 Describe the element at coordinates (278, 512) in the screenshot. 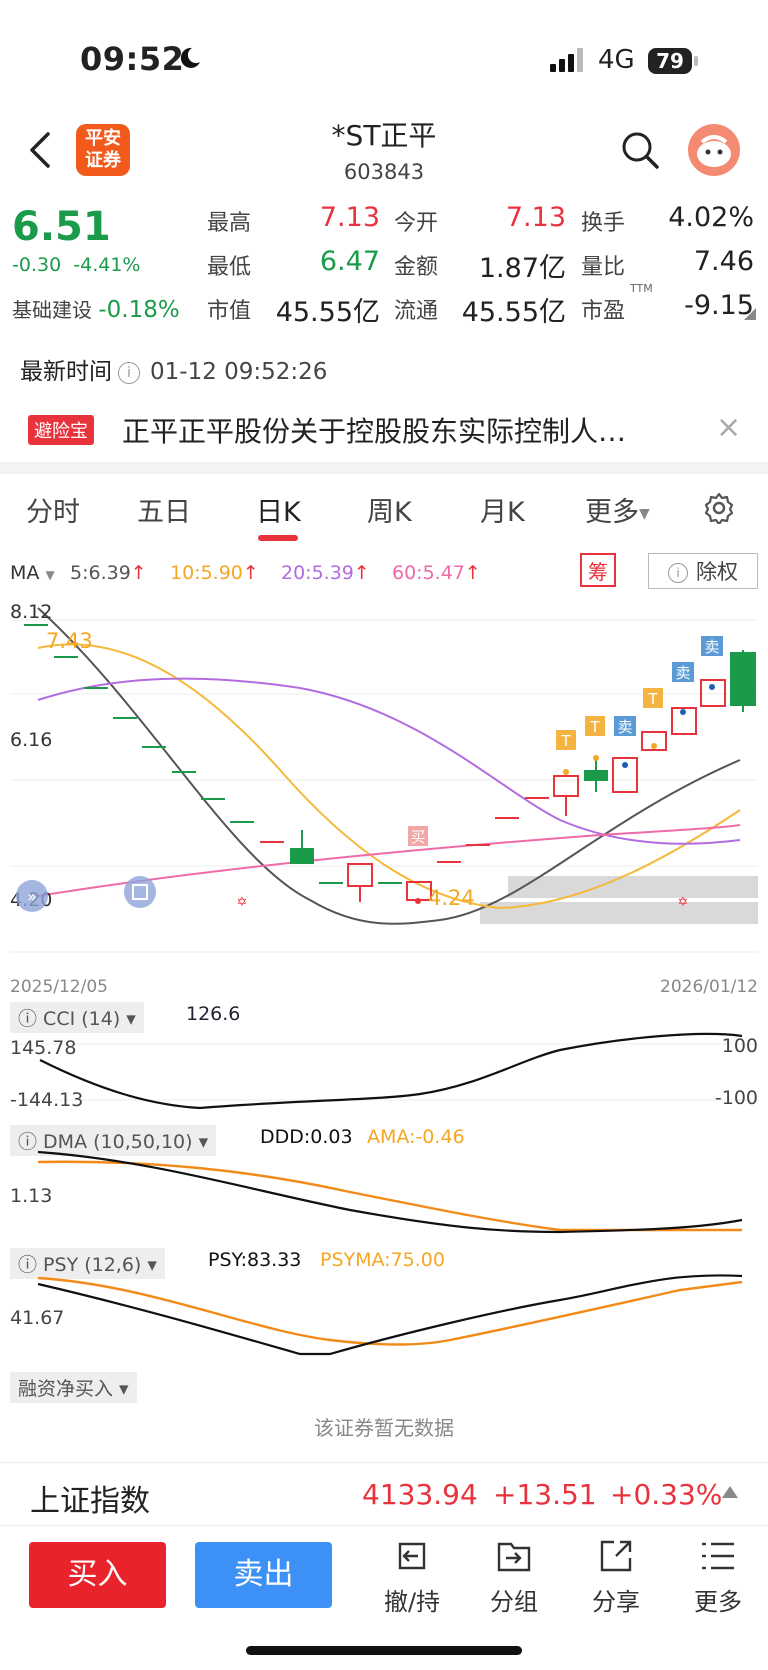

I see `tab-daily-k: 日K` at that location.